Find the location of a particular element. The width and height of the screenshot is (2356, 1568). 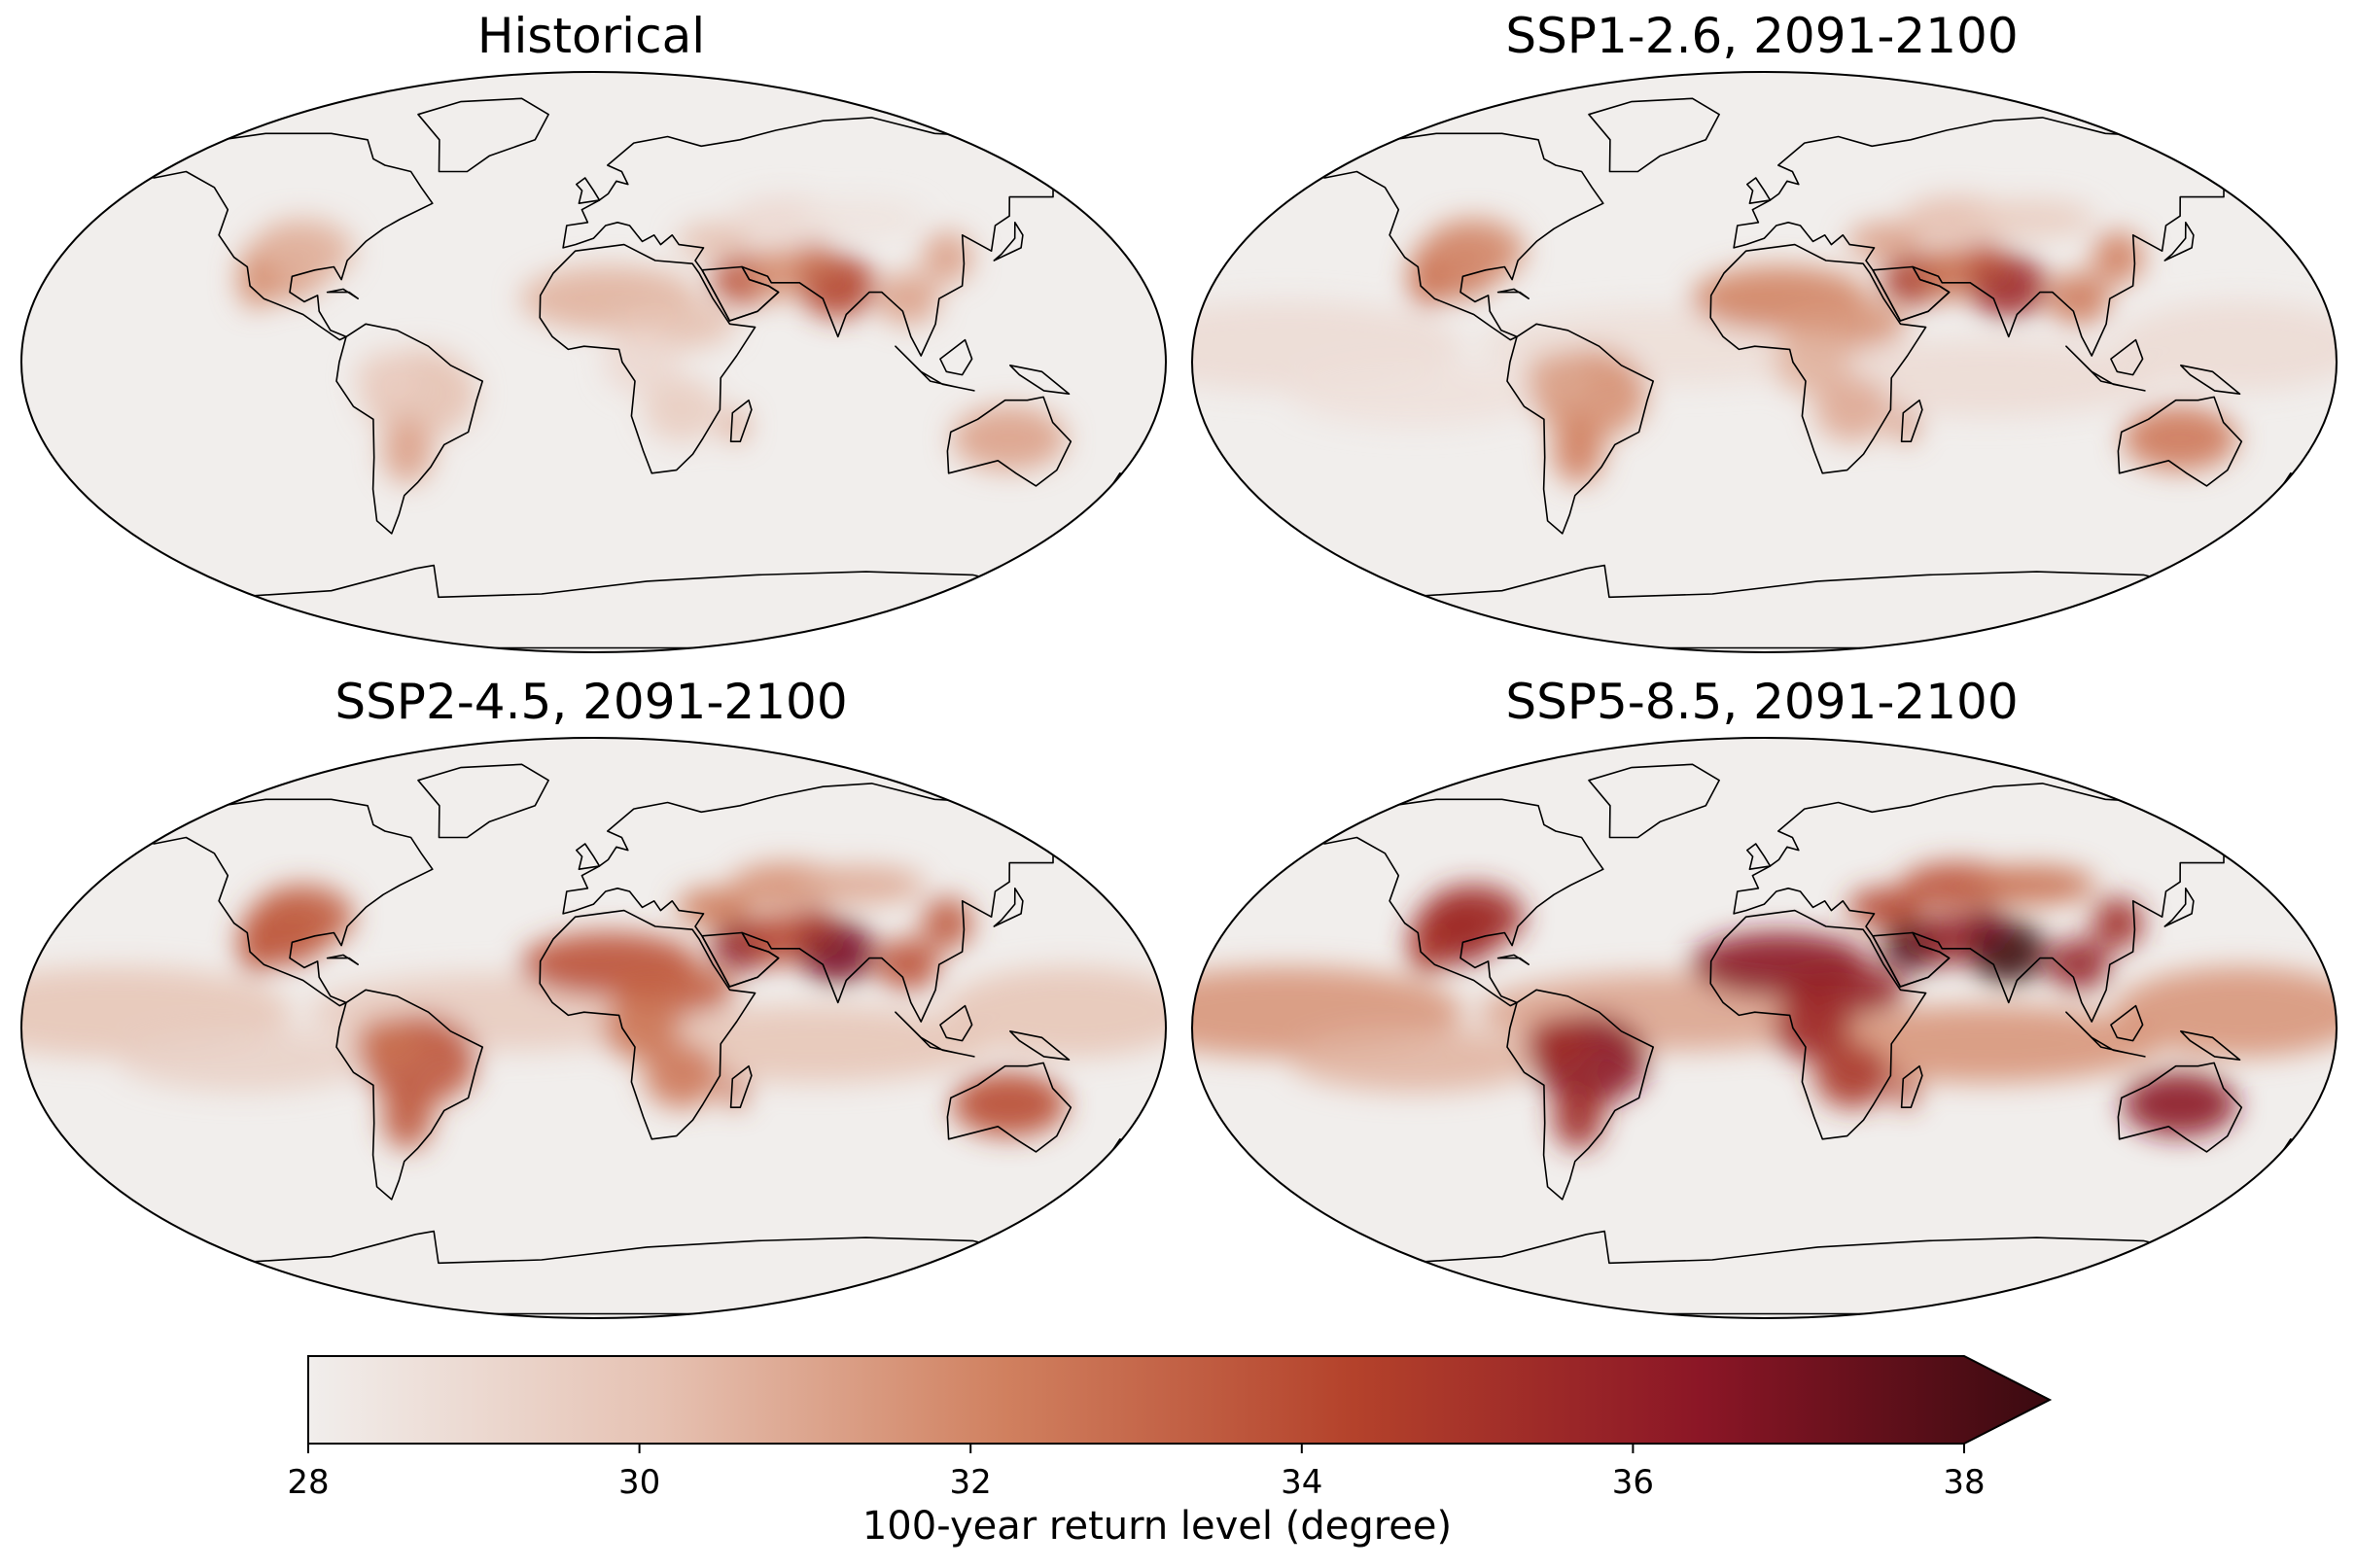

colorbar-label: 100-year return level (degree) is located at coordinates (1157, 1526).